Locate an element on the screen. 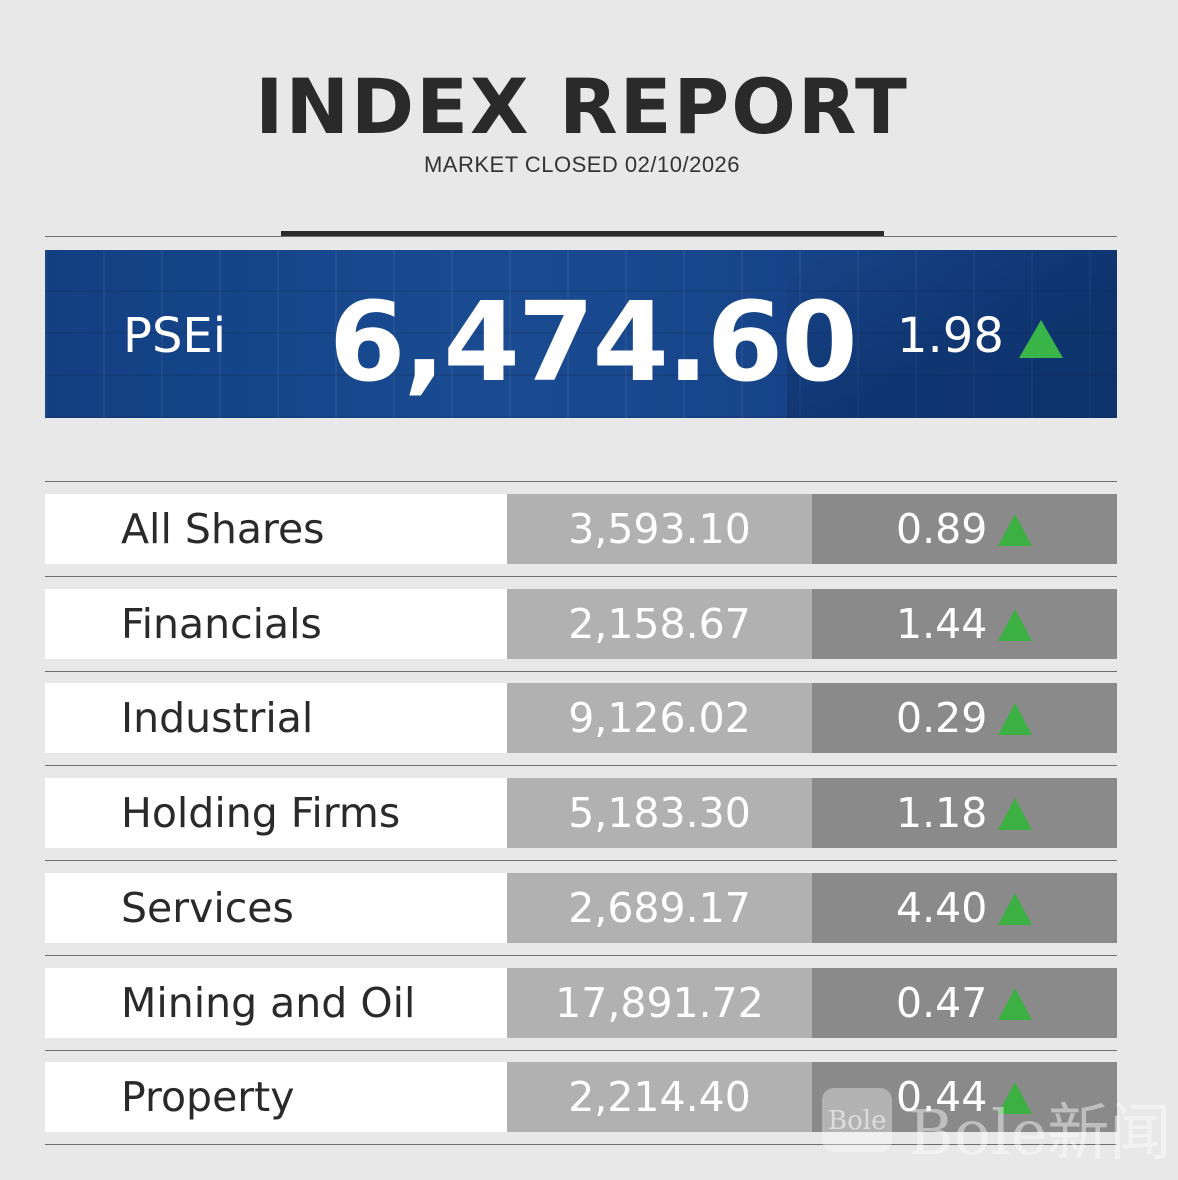  psei-change: 1.98 is located at coordinates (950, 336).